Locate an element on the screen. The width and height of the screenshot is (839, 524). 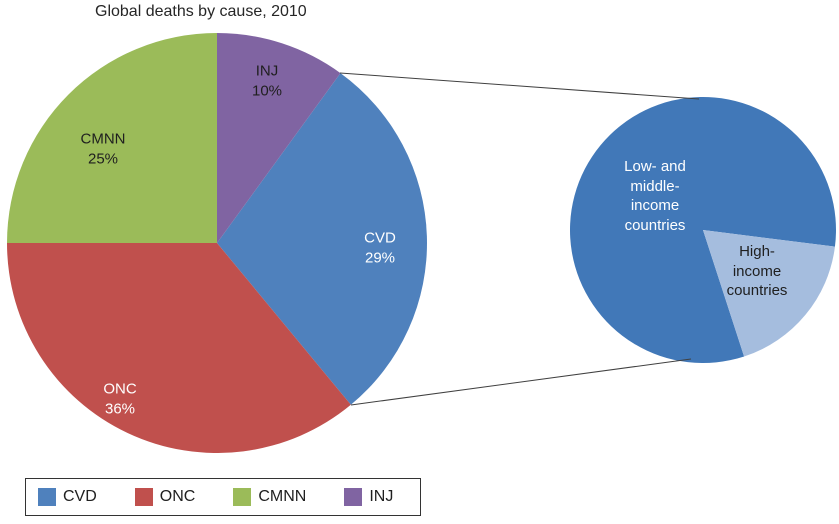
slice-name: CVD is located at coordinates (380, 238).